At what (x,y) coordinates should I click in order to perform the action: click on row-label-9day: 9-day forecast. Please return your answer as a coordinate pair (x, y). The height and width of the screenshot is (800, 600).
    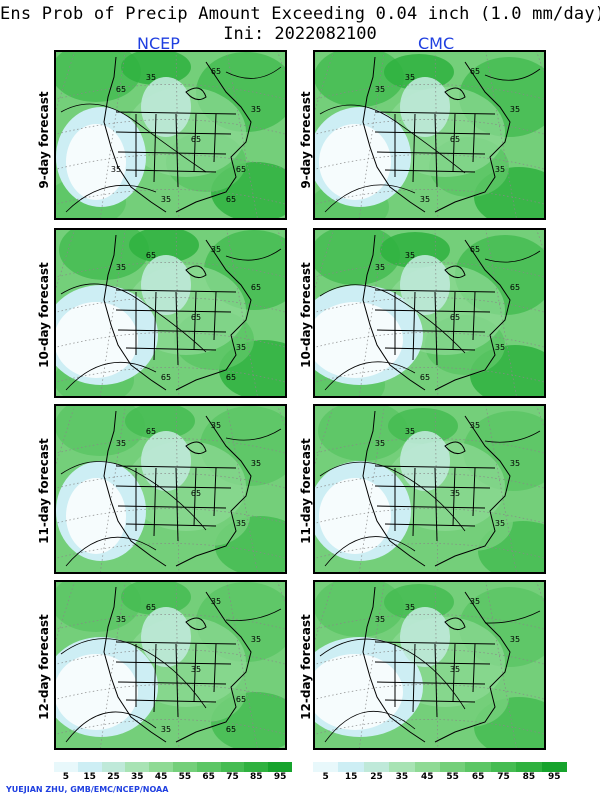
    Looking at the image, I should click on (44, 140).